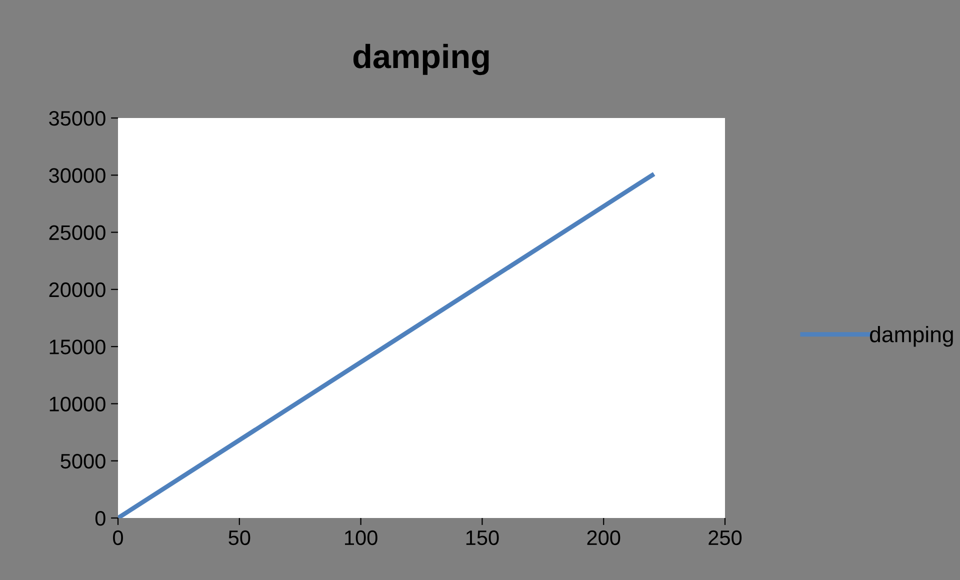 The width and height of the screenshot is (960, 580). I want to click on y-tick-label: 35000, so click(77, 118).